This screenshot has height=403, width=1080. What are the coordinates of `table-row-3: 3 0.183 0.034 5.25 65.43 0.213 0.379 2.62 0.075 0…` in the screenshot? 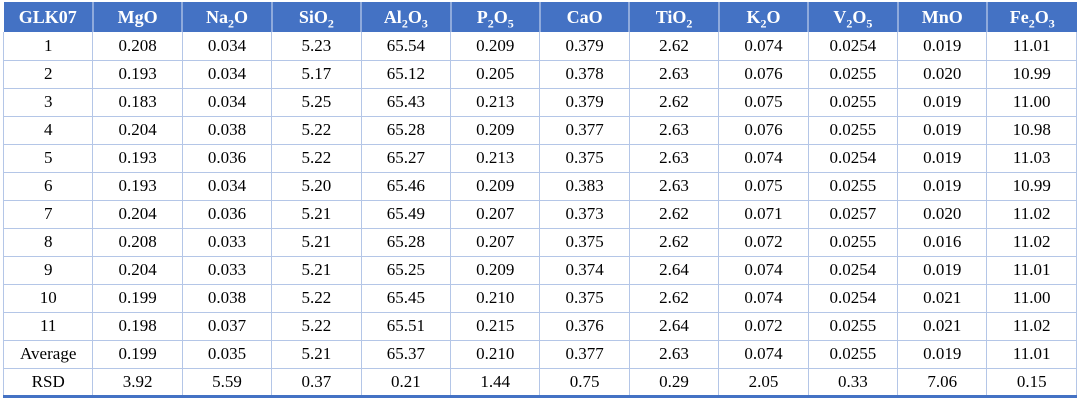 It's located at (539, 102).